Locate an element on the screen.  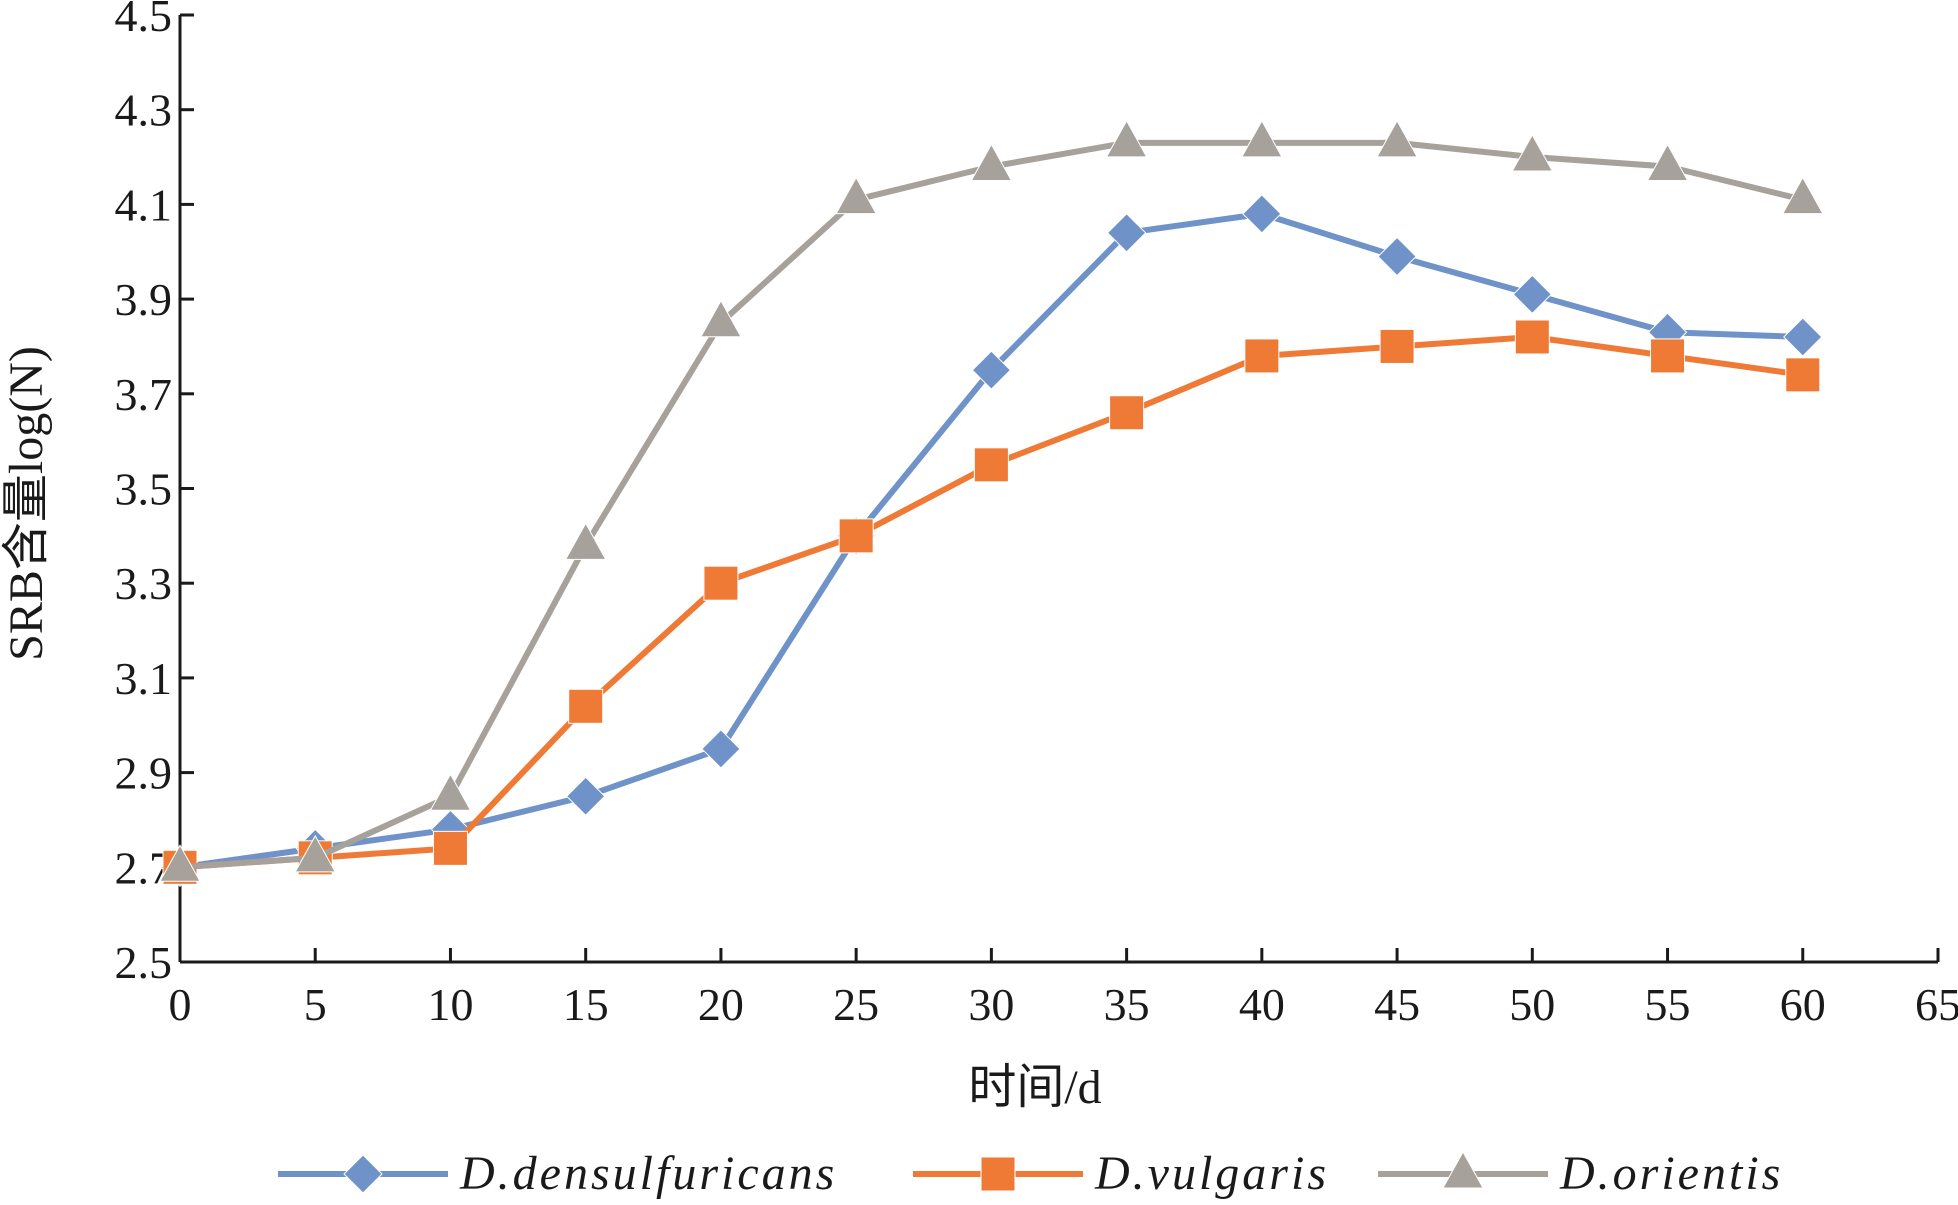
legend-item: D.vulgaris is located at coordinates (1121, 1173).